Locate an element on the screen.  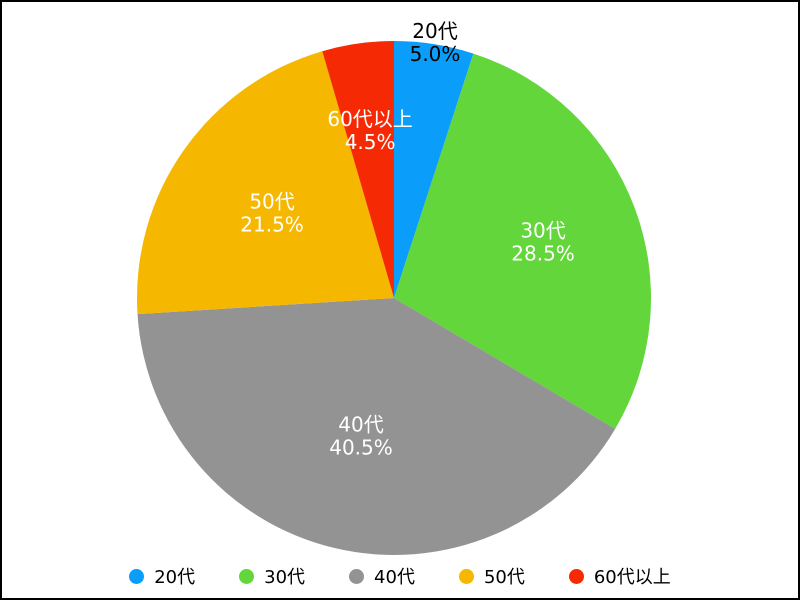
slice-category-50s: 50代 is located at coordinates (271, 201).